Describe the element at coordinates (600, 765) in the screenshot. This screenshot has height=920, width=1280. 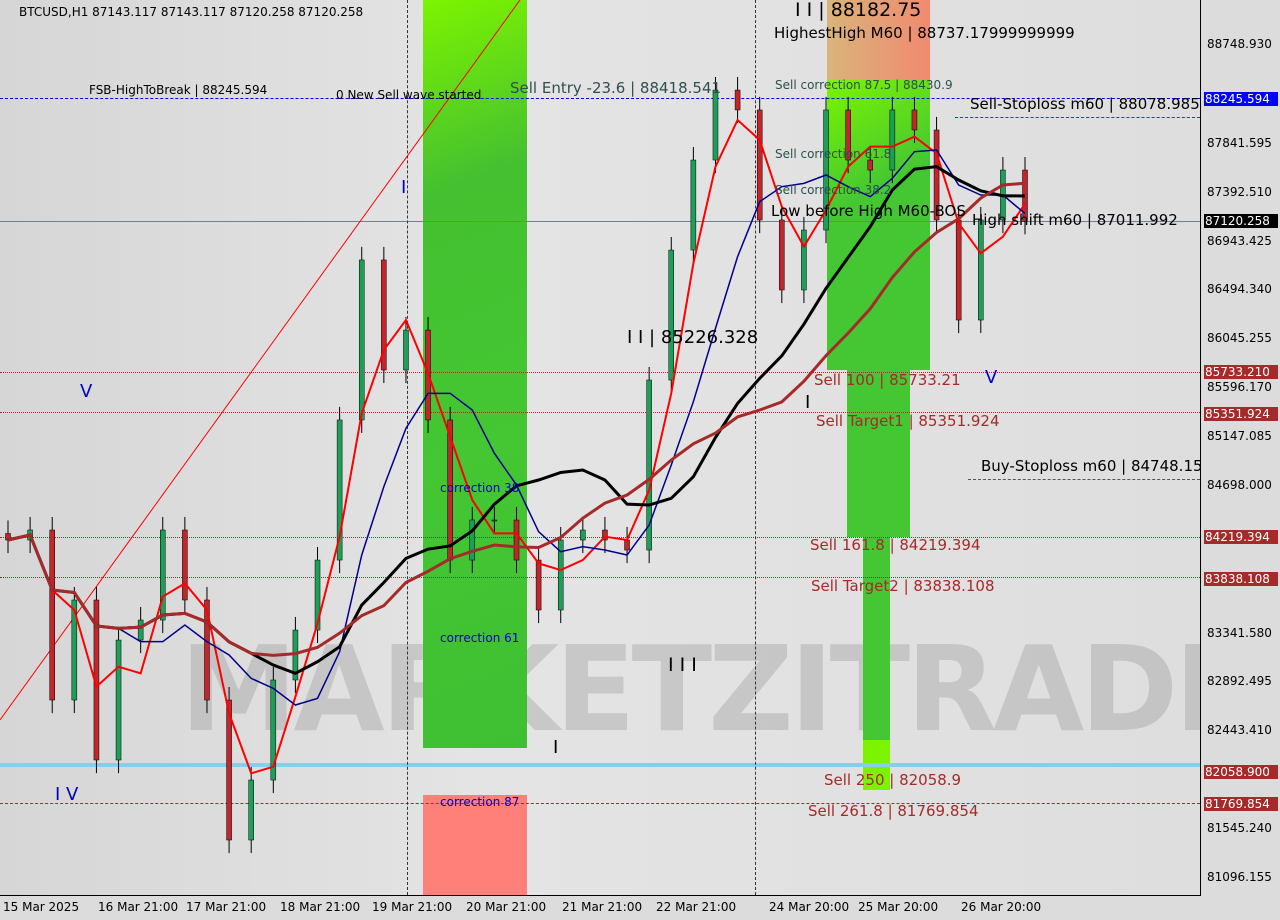
I see `sell250-line` at that location.